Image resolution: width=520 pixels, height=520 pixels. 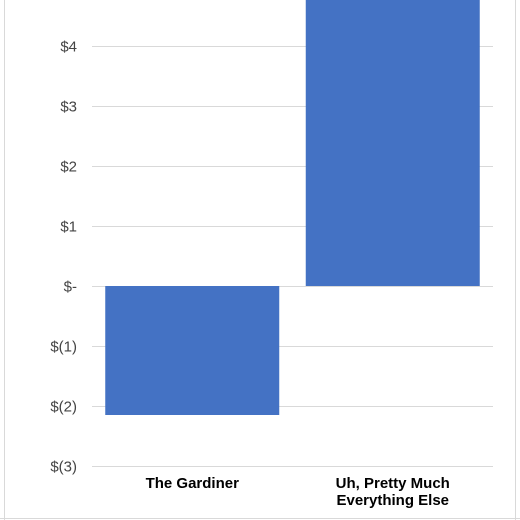 I want to click on category-label: Uh, Pretty Much Everything Else, so click(x=393, y=492).